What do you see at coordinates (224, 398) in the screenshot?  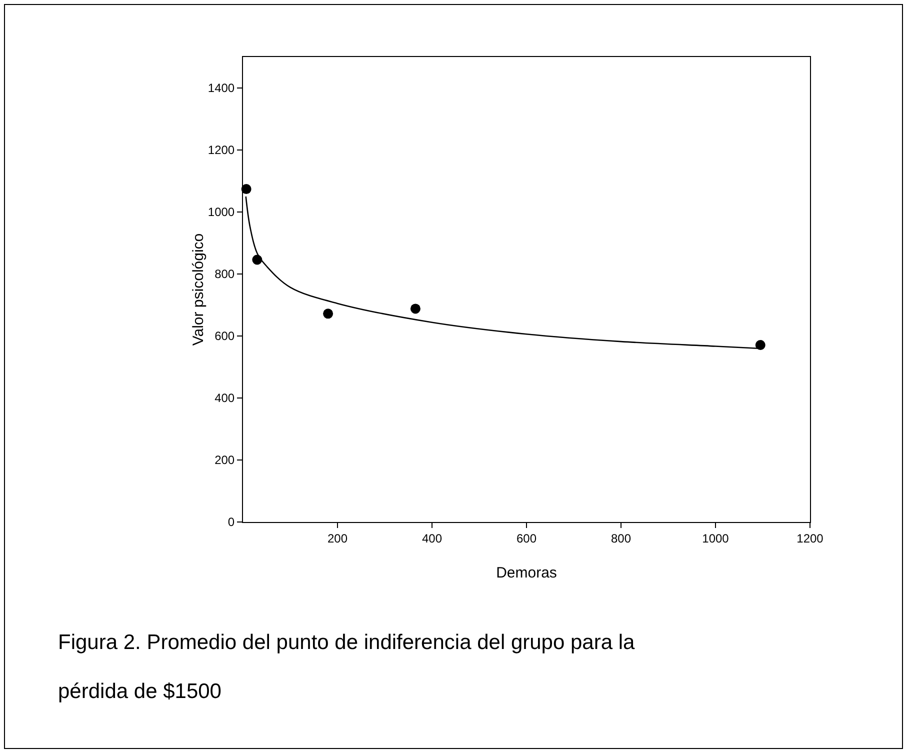 I see `y-tick-label: 400` at bounding box center [224, 398].